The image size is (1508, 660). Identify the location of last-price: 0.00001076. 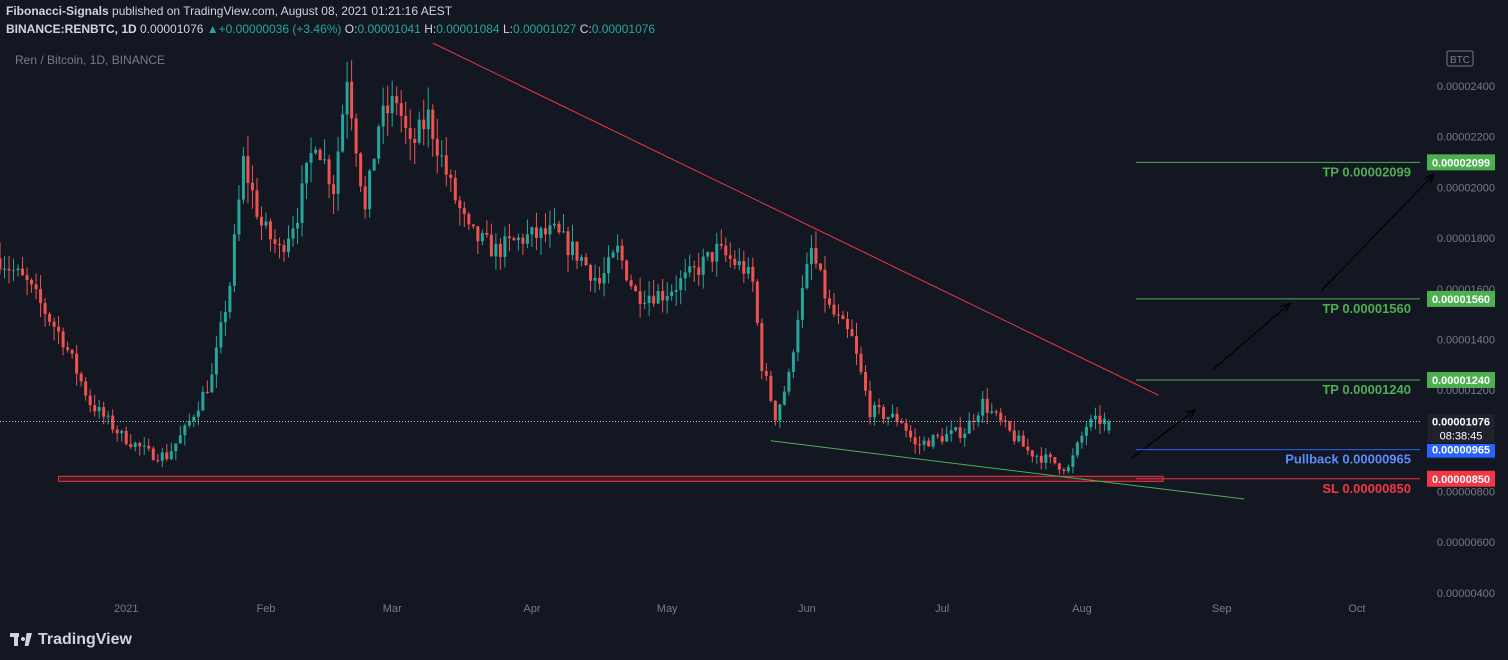
(172, 29).